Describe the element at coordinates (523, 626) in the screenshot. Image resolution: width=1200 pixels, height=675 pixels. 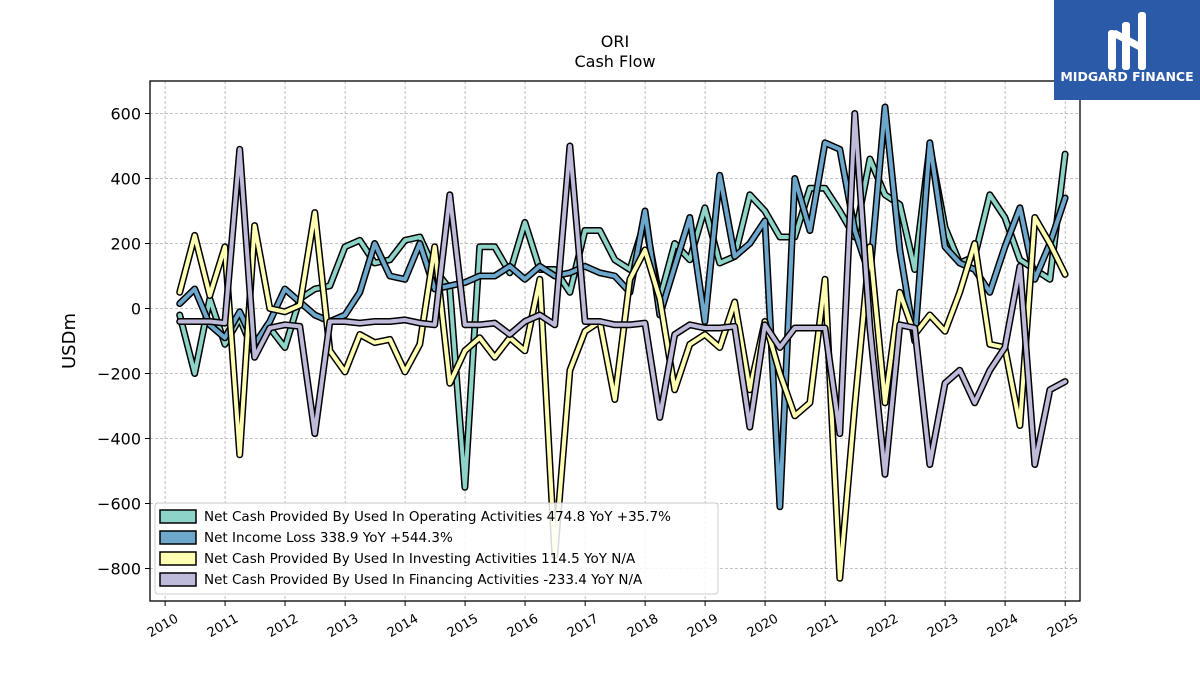
I see `x-tick-label: 2016` at that location.